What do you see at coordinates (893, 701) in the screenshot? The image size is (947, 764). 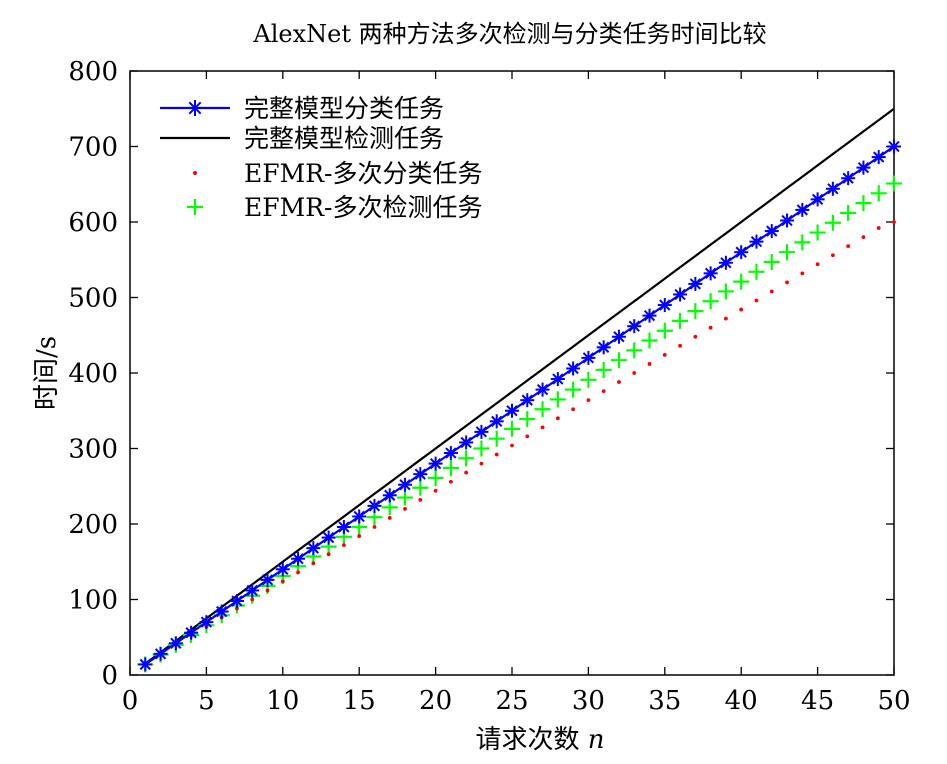 I see `x-tick-label: 50` at bounding box center [893, 701].